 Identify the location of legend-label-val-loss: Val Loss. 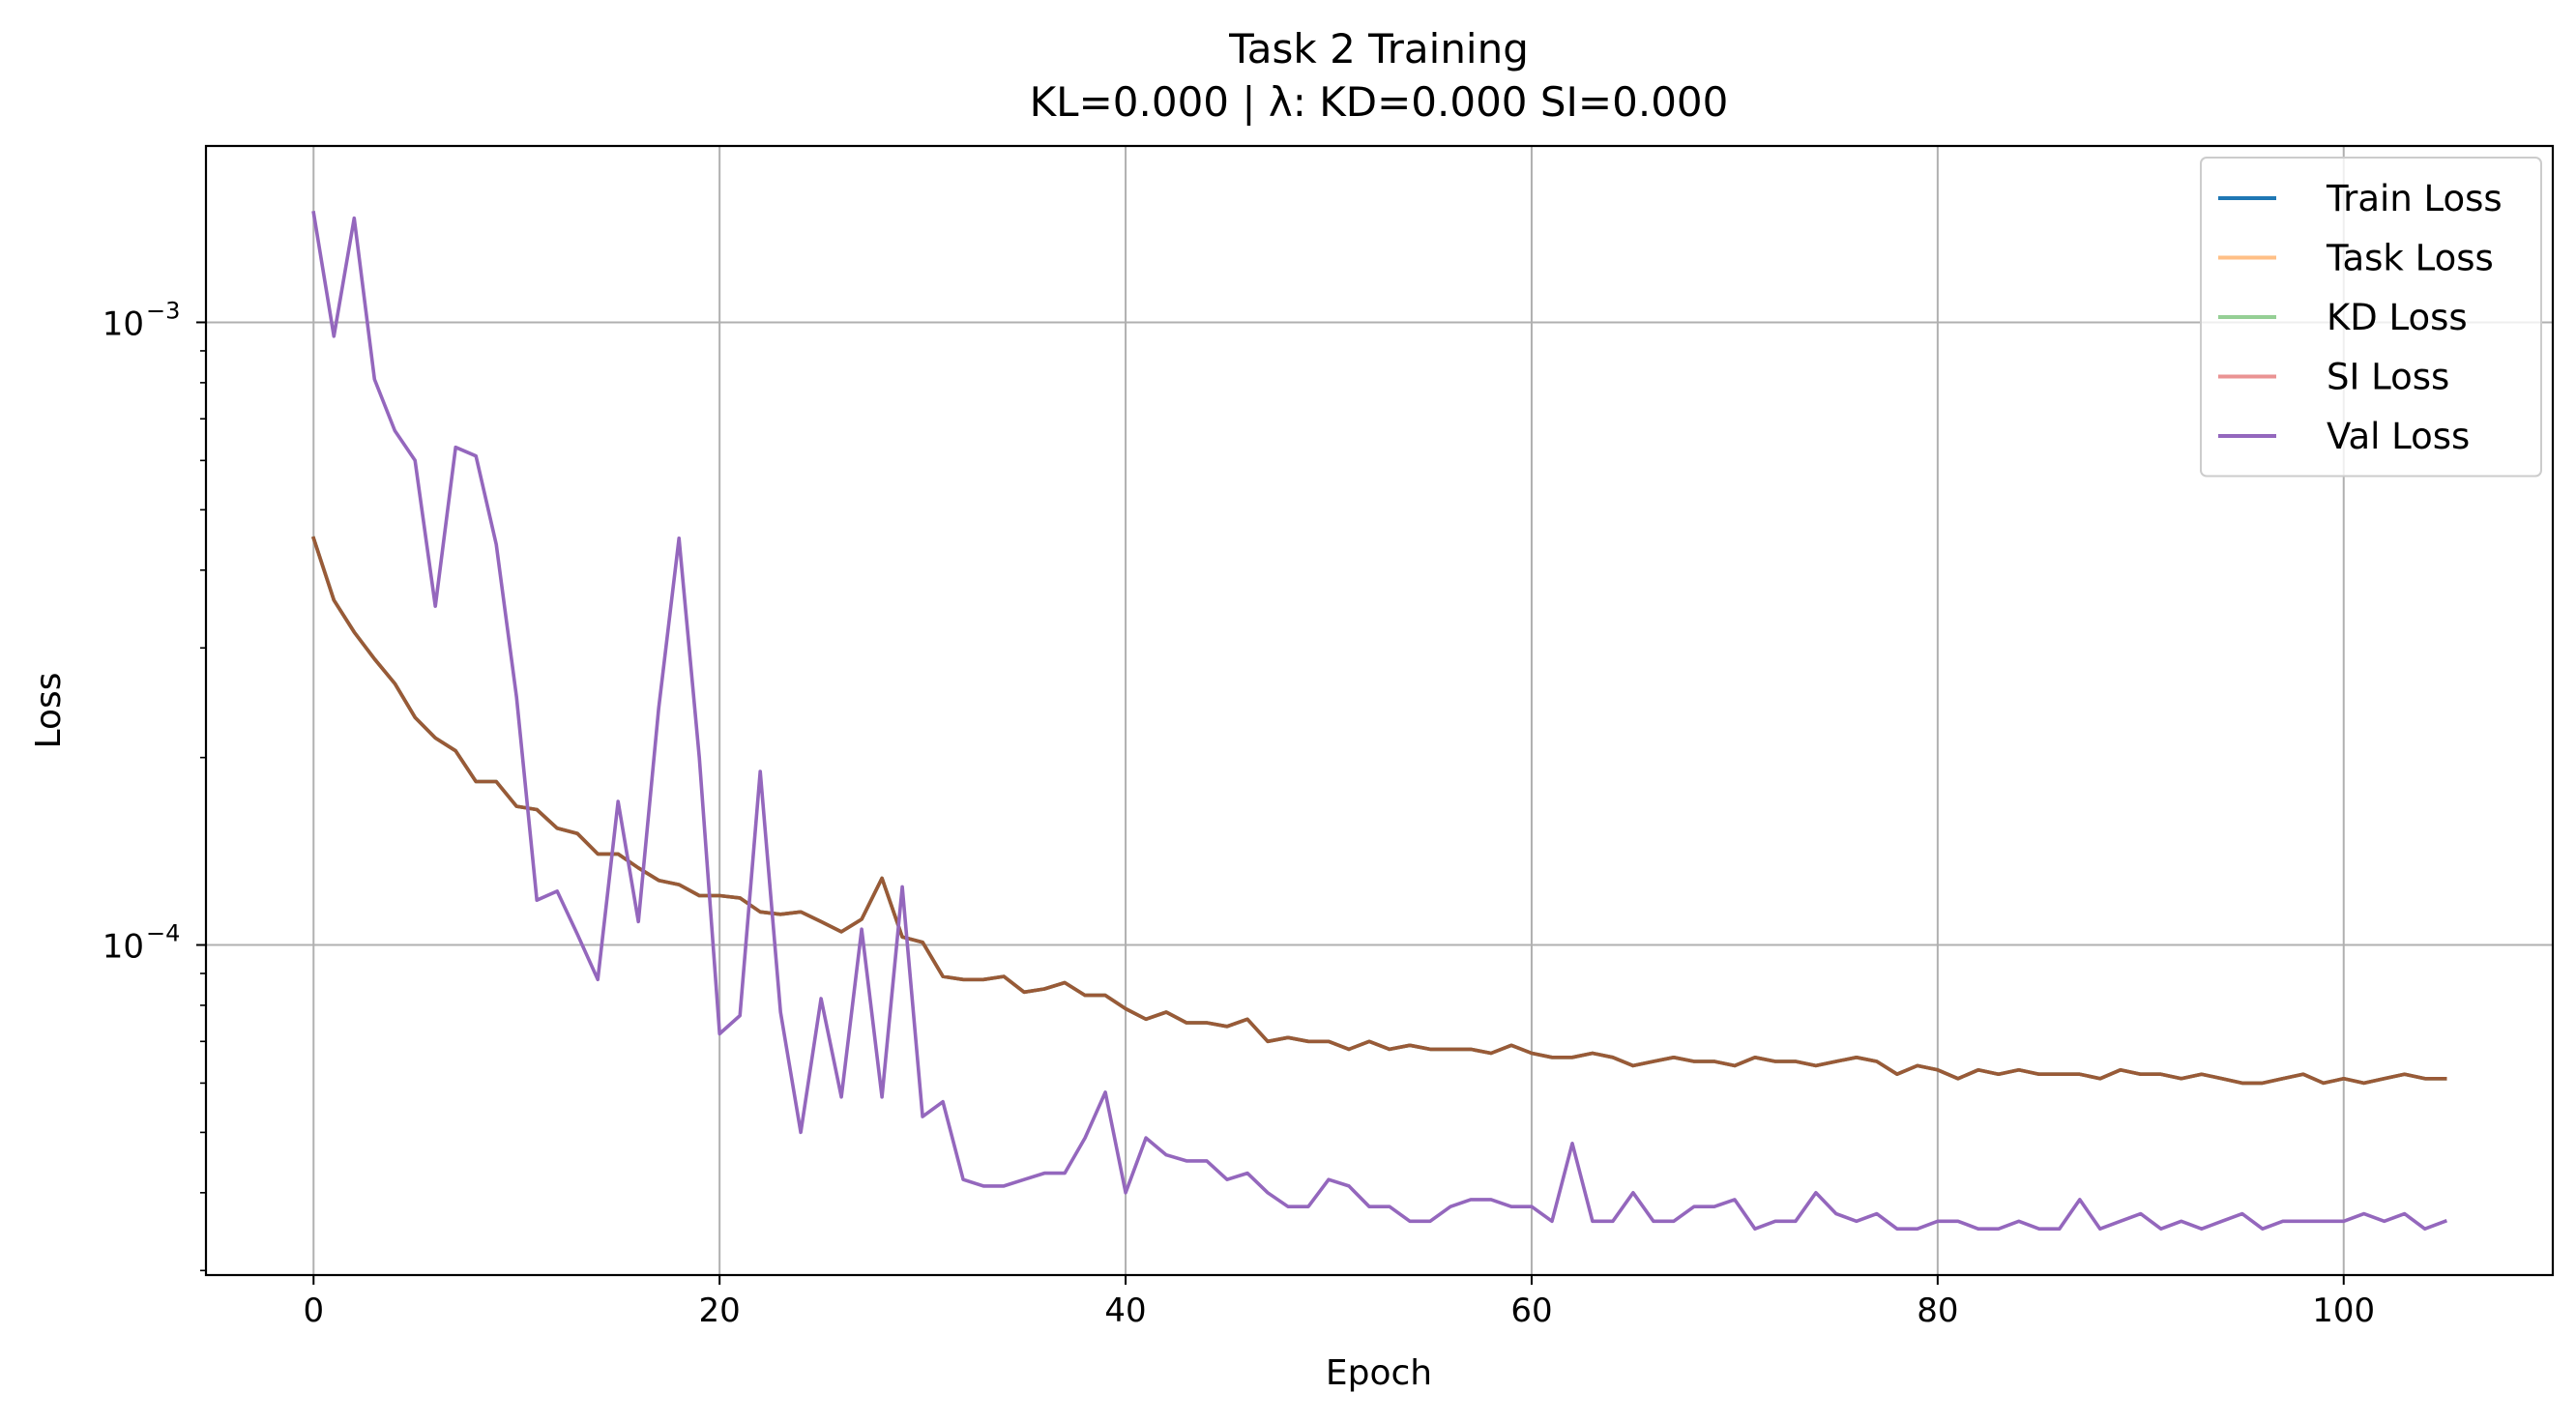
(2398, 437).